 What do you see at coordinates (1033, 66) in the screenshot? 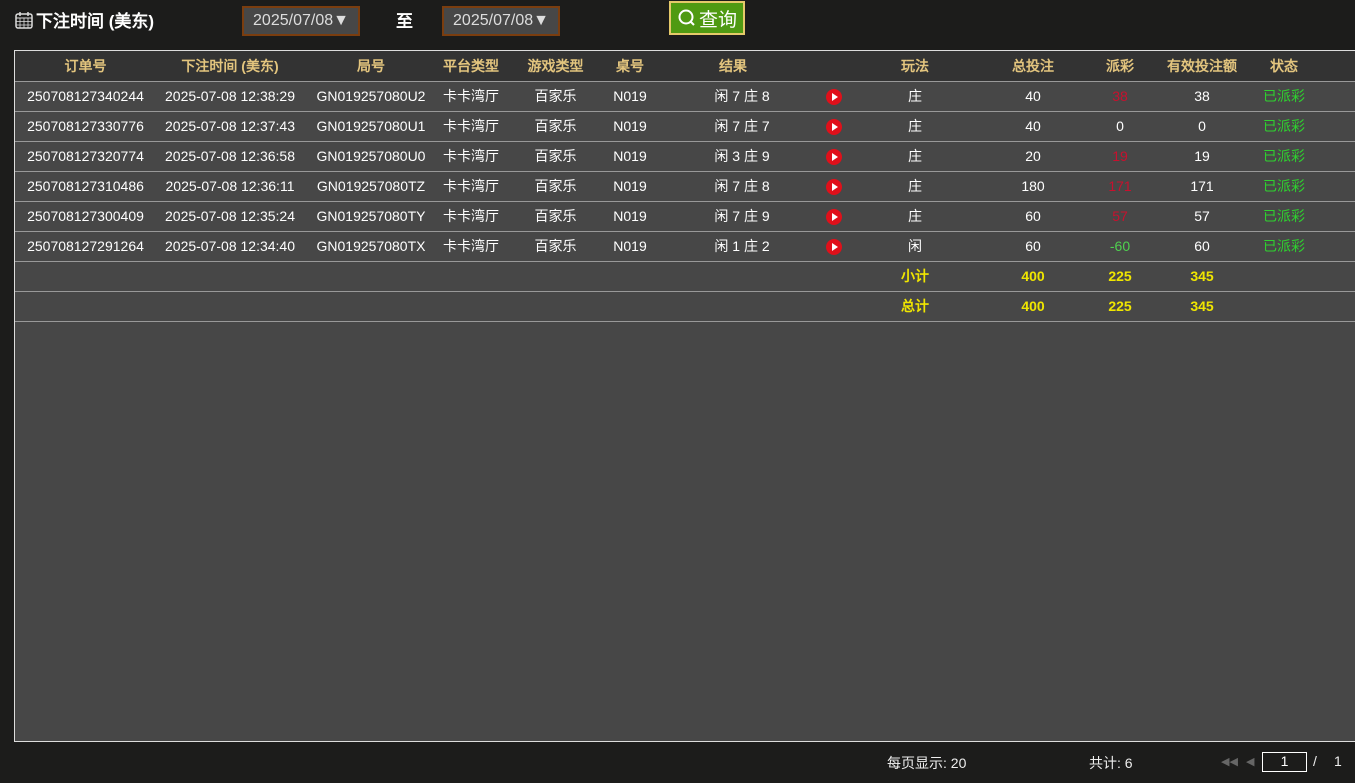
I see `column-header: 总投注` at bounding box center [1033, 66].